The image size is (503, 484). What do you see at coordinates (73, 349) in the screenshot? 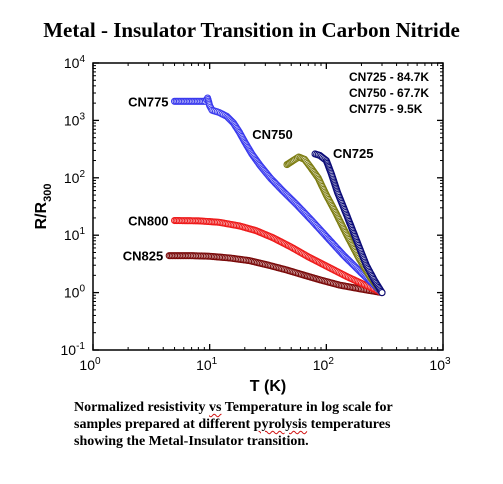
I see `y-tick-label: 10⁻¹` at bounding box center [73, 349].